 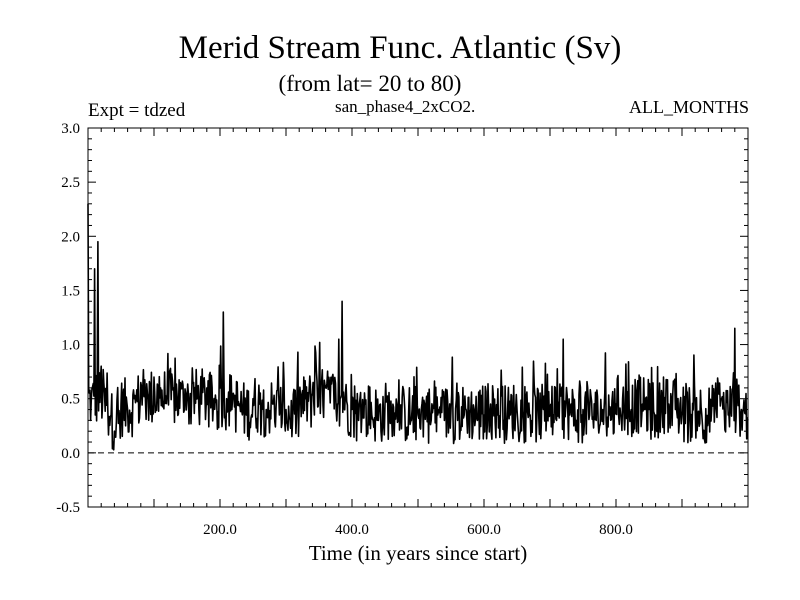 I want to click on x-tick-label: 600.0, so click(x=484, y=530).